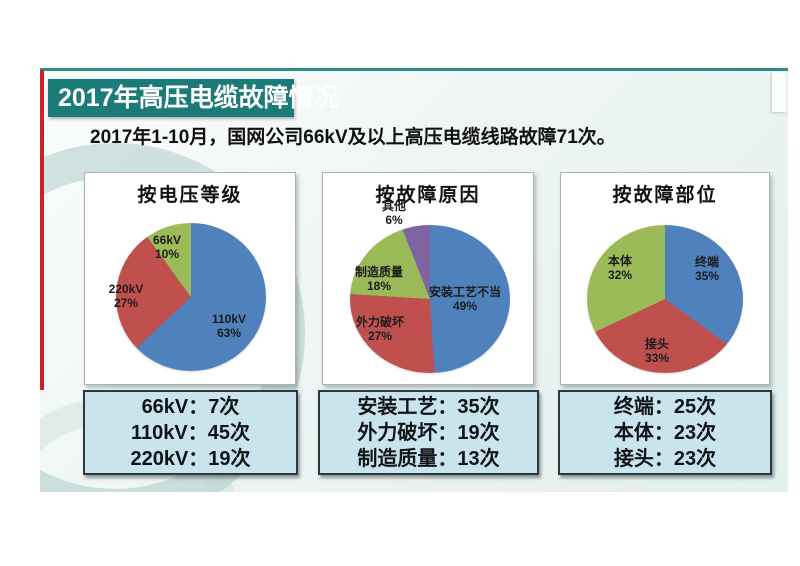  What do you see at coordinates (167, 247) in the screenshot?
I see `pie-label-66kv: 66kV 10%` at bounding box center [167, 247].